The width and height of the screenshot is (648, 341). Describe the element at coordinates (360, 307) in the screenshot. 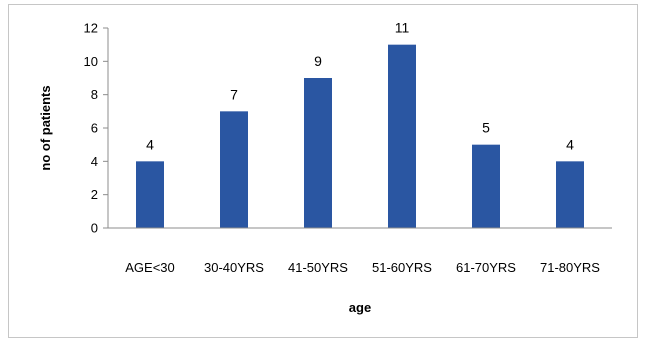

I see `x-axis-title: age` at that location.